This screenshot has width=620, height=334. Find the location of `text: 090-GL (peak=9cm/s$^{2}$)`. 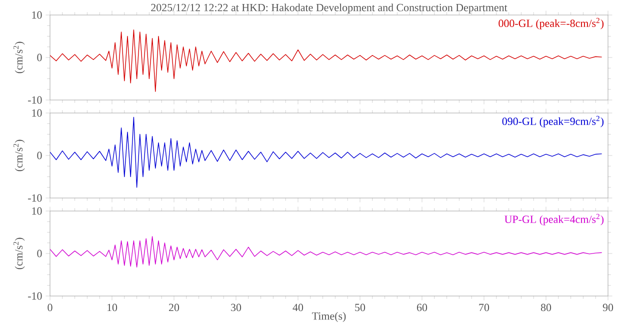

text: 090-GL (peak=9cm/s$^{2}$) is located at coordinates (553, 122).